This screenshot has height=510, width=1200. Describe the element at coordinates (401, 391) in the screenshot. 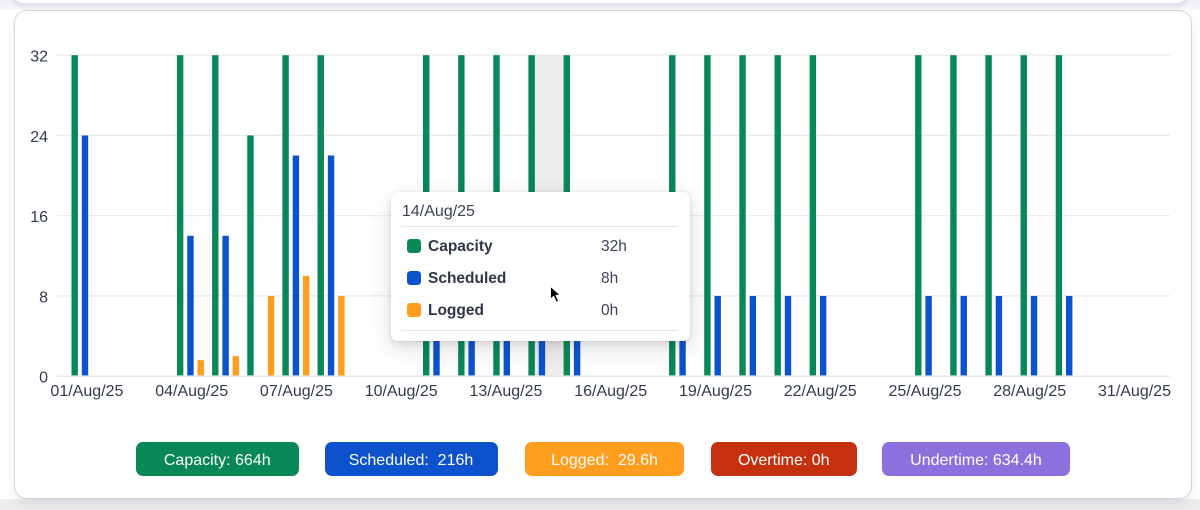

I see `svg-text: 10/Aug/25` at that location.